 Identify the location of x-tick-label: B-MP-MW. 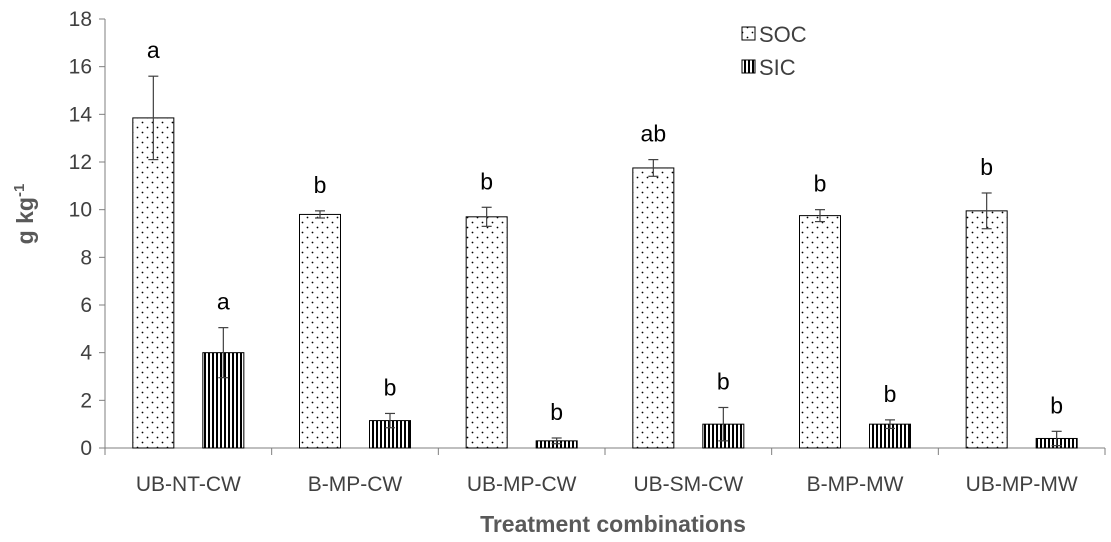
(855, 484).